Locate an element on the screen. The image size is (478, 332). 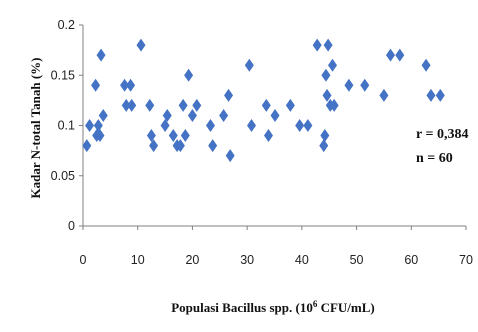
y-tick-labels: 0 0.05 0.1 0.15 0.2 is located at coordinates (67, 125).